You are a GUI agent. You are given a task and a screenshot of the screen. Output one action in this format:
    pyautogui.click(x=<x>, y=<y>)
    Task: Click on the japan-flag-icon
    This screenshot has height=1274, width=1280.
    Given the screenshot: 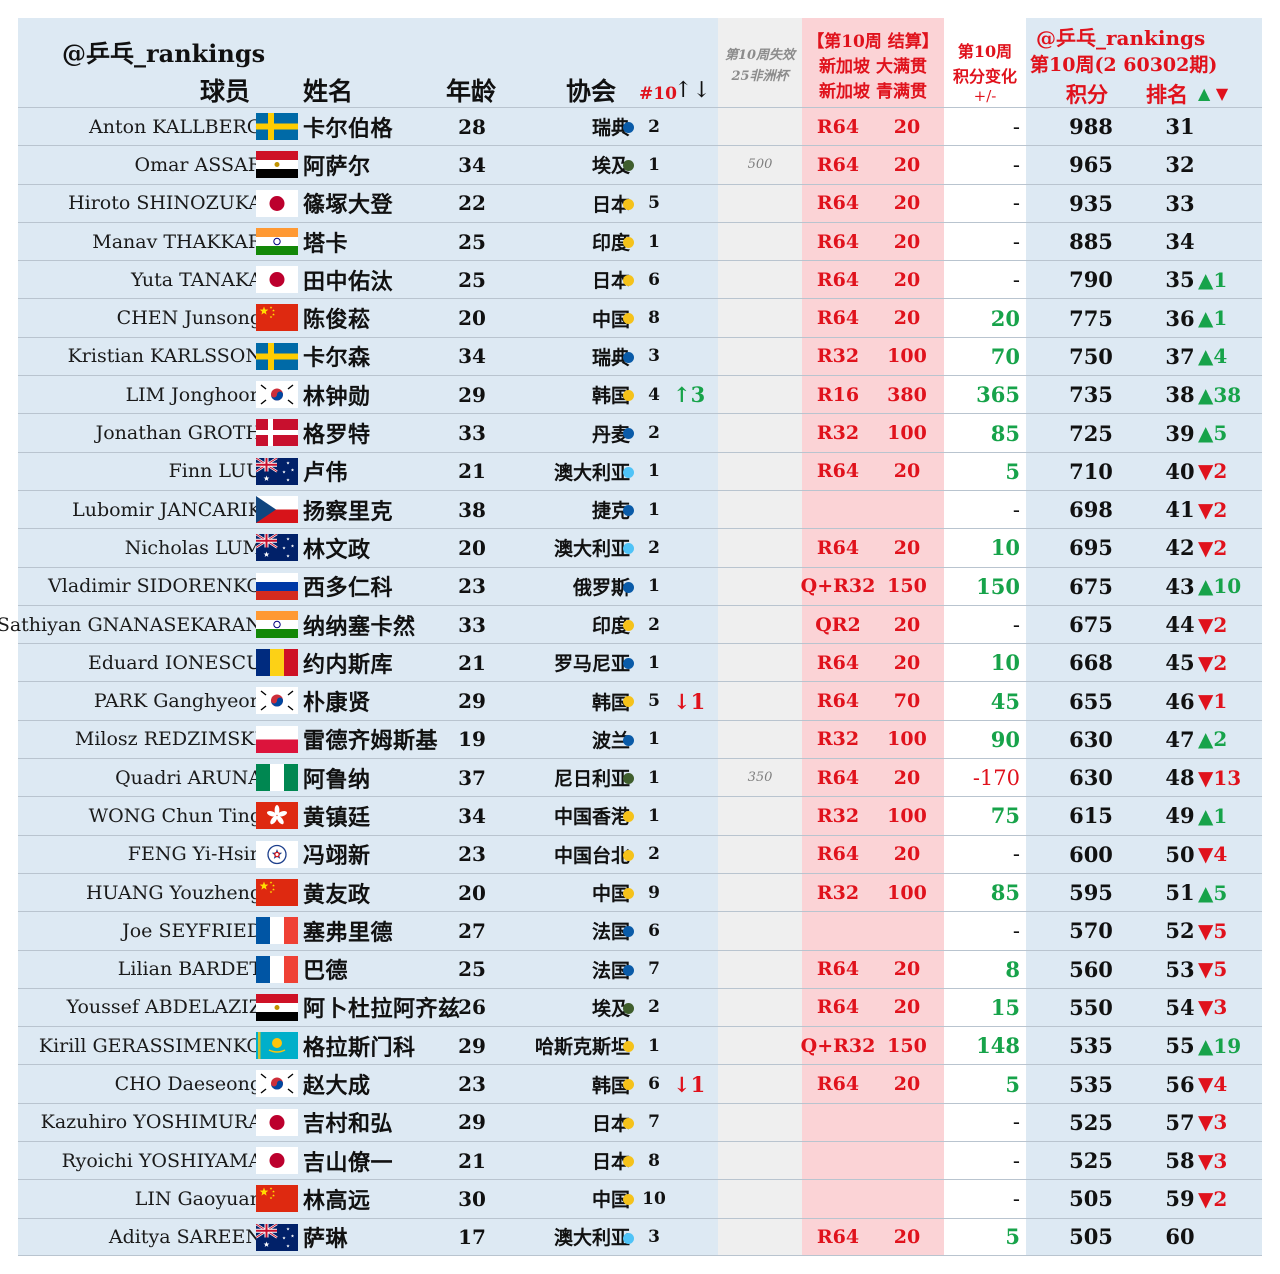 What is the action you would take?
    pyautogui.click(x=277, y=203)
    